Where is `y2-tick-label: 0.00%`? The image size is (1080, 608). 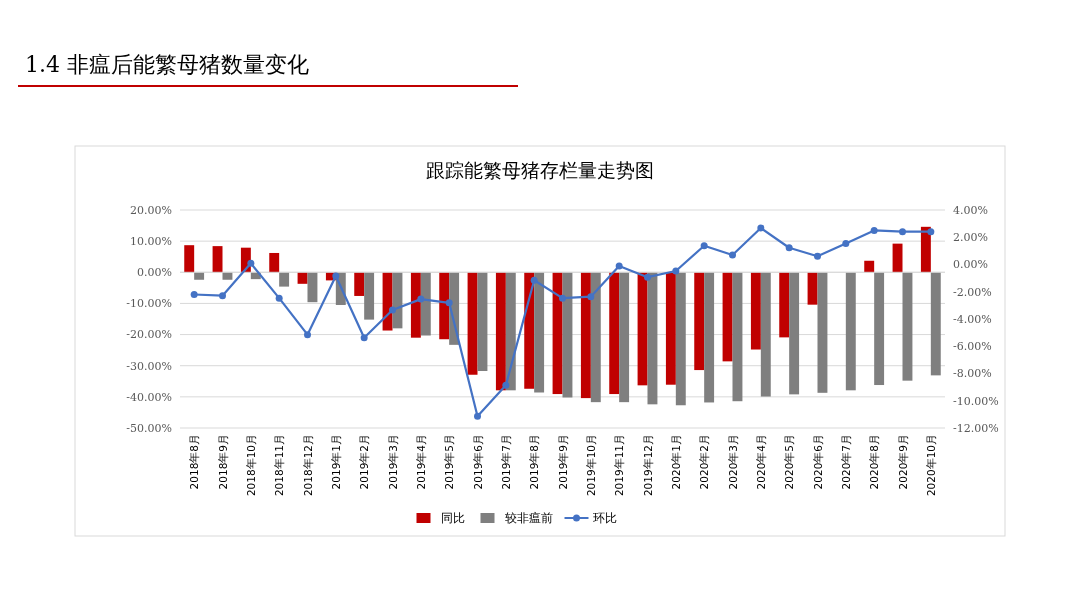 y2-tick-label: 0.00% is located at coordinates (970, 265).